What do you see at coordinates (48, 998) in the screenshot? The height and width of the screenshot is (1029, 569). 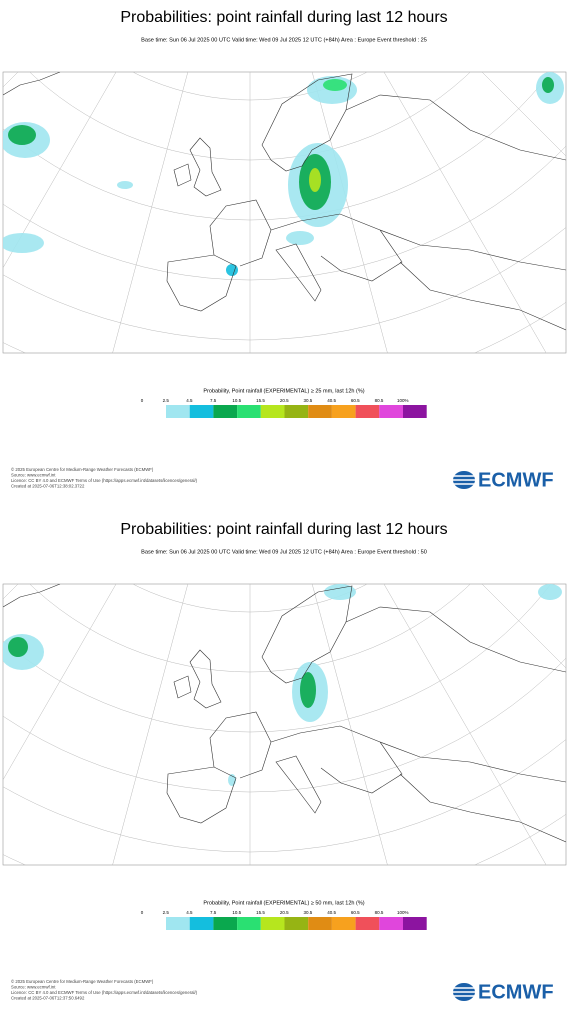 I see `footer-line: Created at 2025-07-06T12:37:50.6492` at bounding box center [48, 998].